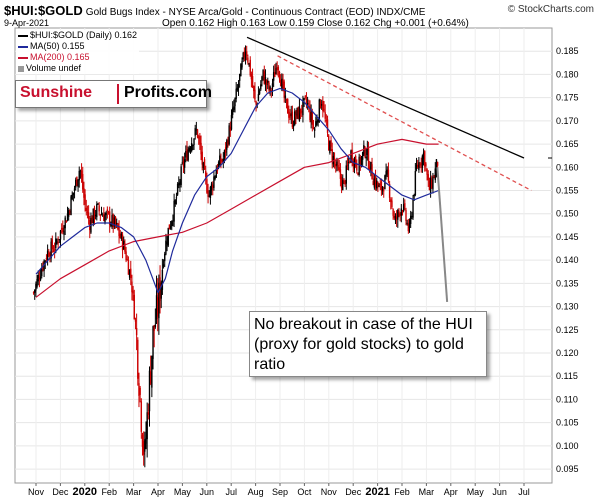  Describe the element at coordinates (23, 35) in the screenshot. I see `legend-main-swatch` at that location.